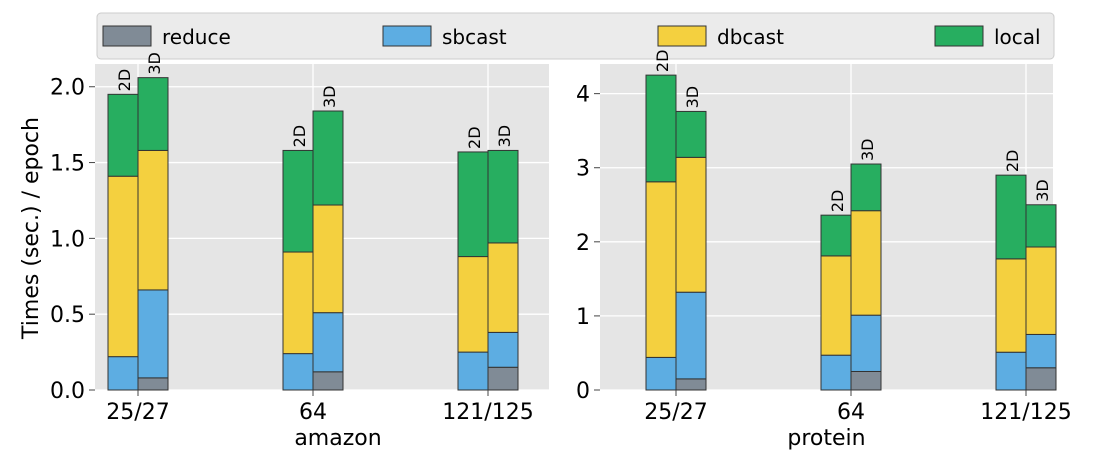 The width and height of the screenshot is (1100, 455). Describe the element at coordinates (583, 169) in the screenshot. I see `y-tick-label: 3` at that location.